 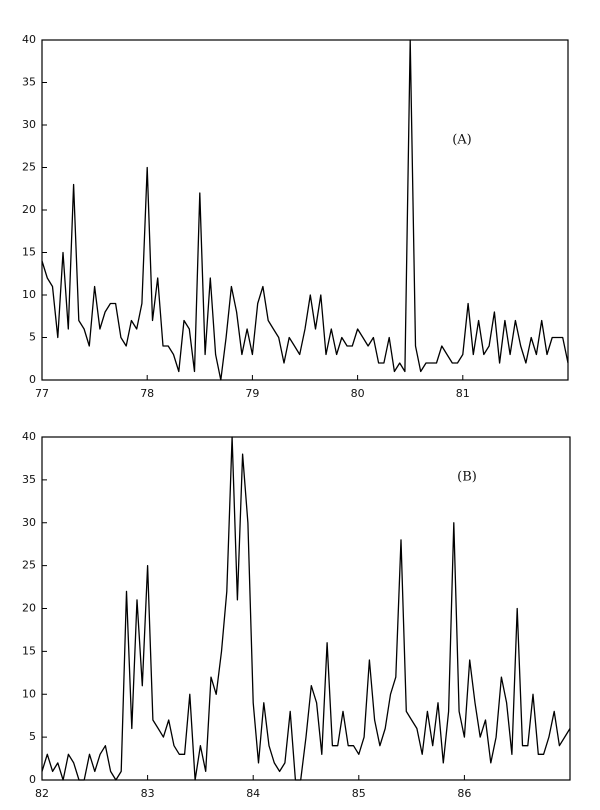 I want to click on panel-label: (A), so click(x=462, y=140).